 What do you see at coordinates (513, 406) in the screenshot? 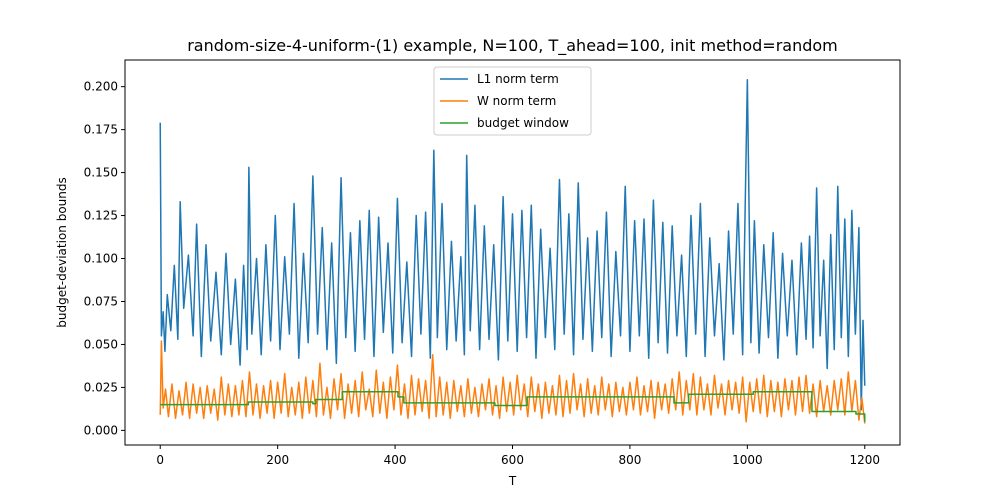
I see `series-line-budget-window` at bounding box center [513, 406].